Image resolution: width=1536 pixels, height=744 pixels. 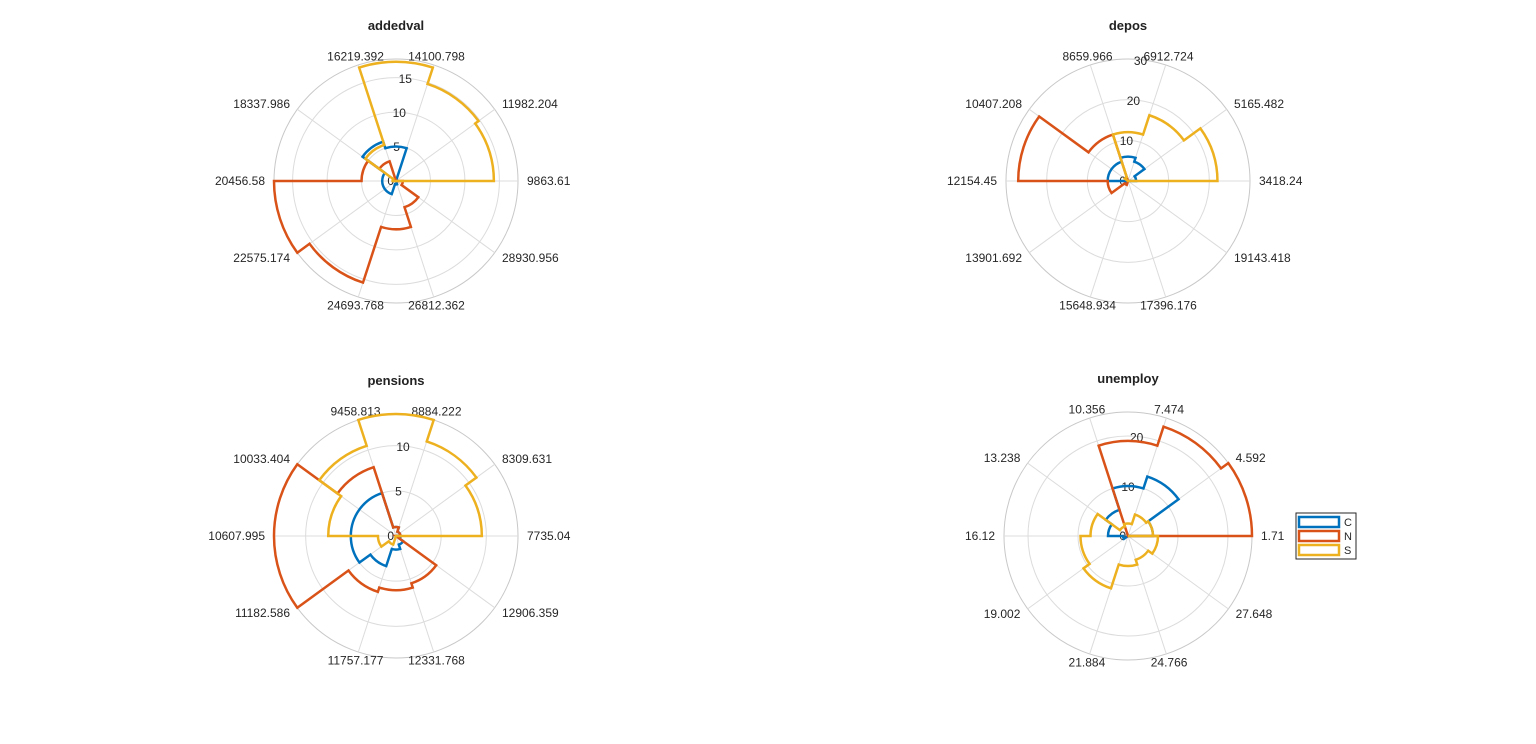 I want to click on theta-tick-label: 12154.45, so click(x=972, y=181).